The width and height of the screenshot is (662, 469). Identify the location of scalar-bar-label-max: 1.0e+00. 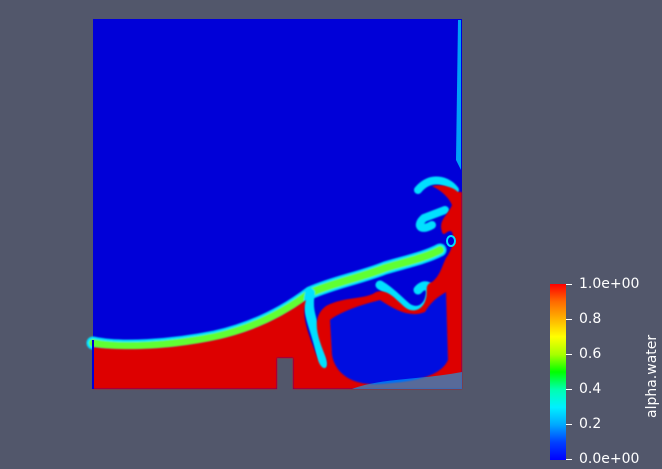
(609, 284).